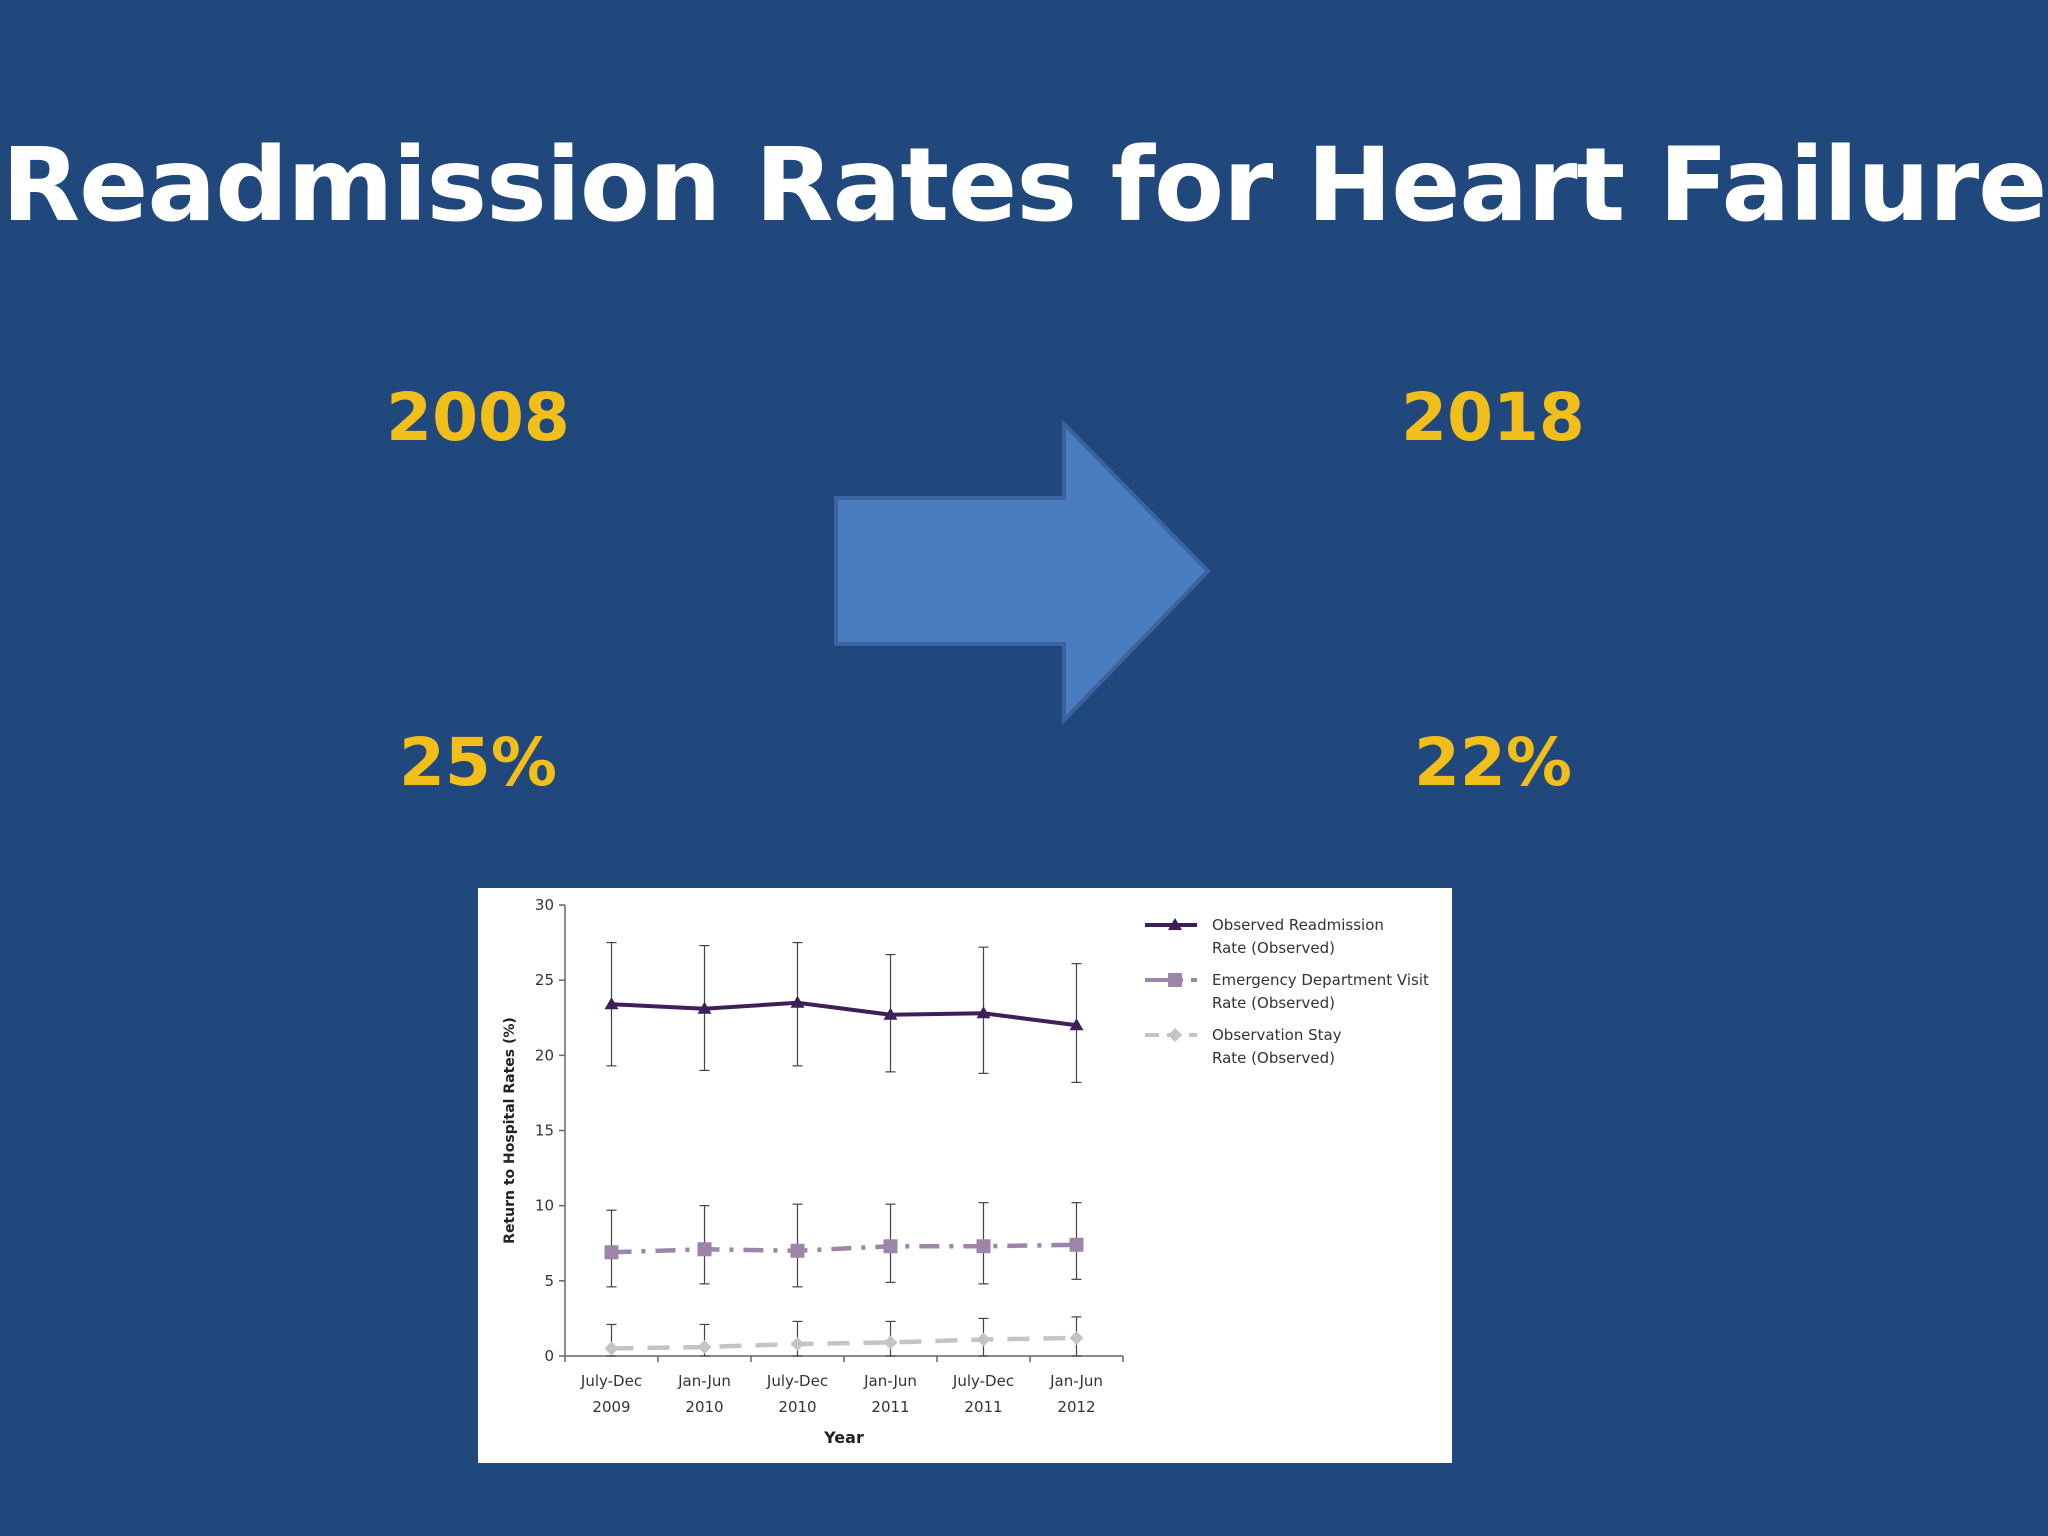 The image size is (2048, 1536). I want to click on y-tick-label: 10, so click(544, 1206).